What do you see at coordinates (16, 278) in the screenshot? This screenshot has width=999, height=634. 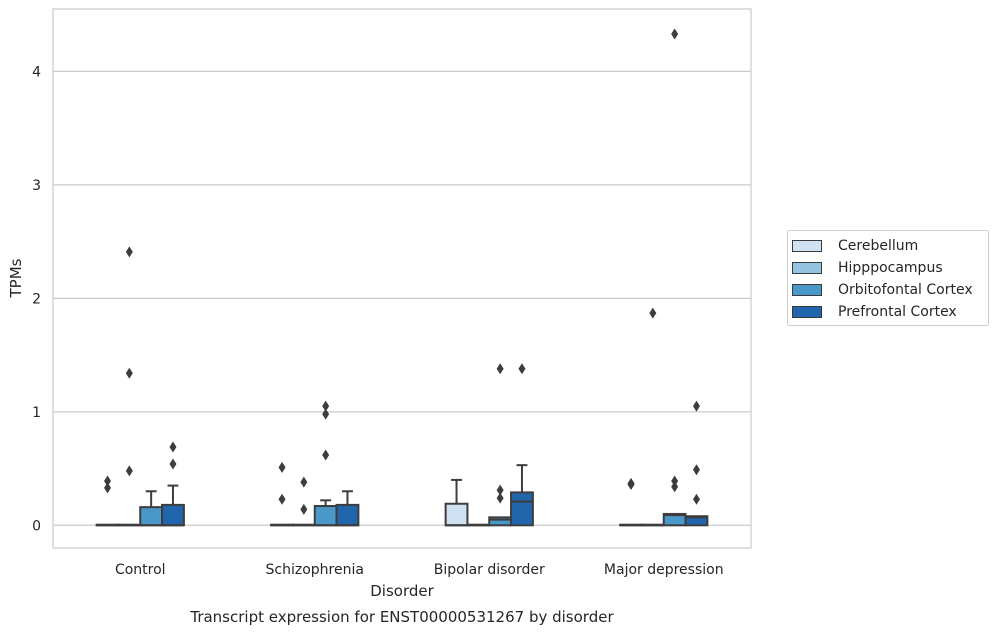 I see `y-axis-label: TPMs` at bounding box center [16, 278].